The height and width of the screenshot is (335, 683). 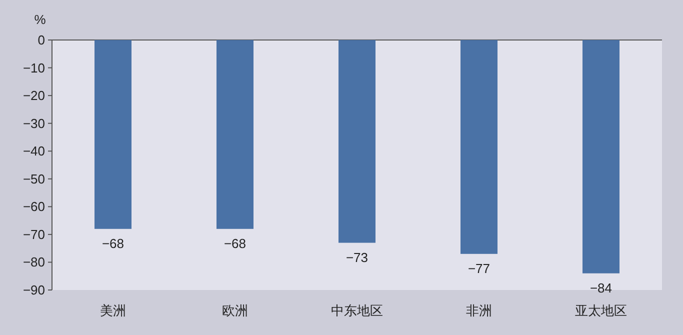 What do you see at coordinates (41, 40) in the screenshot?
I see `y-tick-label: 0` at bounding box center [41, 40].